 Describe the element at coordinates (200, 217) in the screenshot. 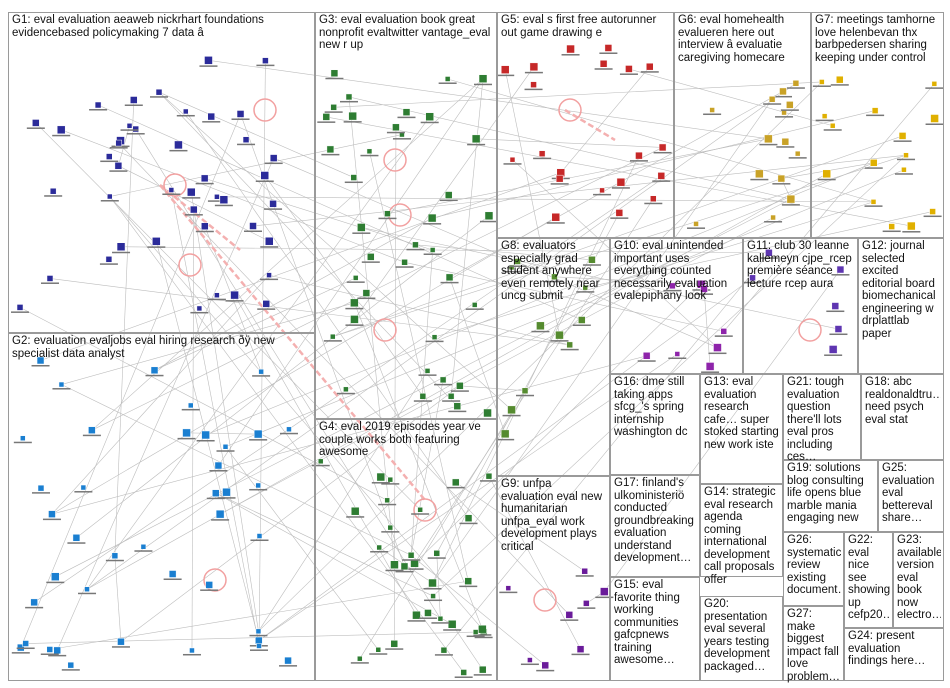

I see `highlight-edge` at that location.